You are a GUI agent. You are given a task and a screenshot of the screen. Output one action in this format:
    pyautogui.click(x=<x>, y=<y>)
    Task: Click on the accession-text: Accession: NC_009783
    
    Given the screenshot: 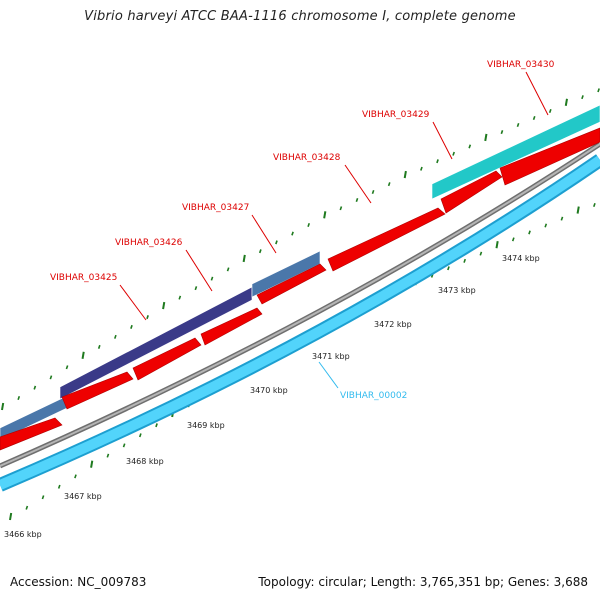 What is the action you would take?
    pyautogui.click(x=78, y=582)
    